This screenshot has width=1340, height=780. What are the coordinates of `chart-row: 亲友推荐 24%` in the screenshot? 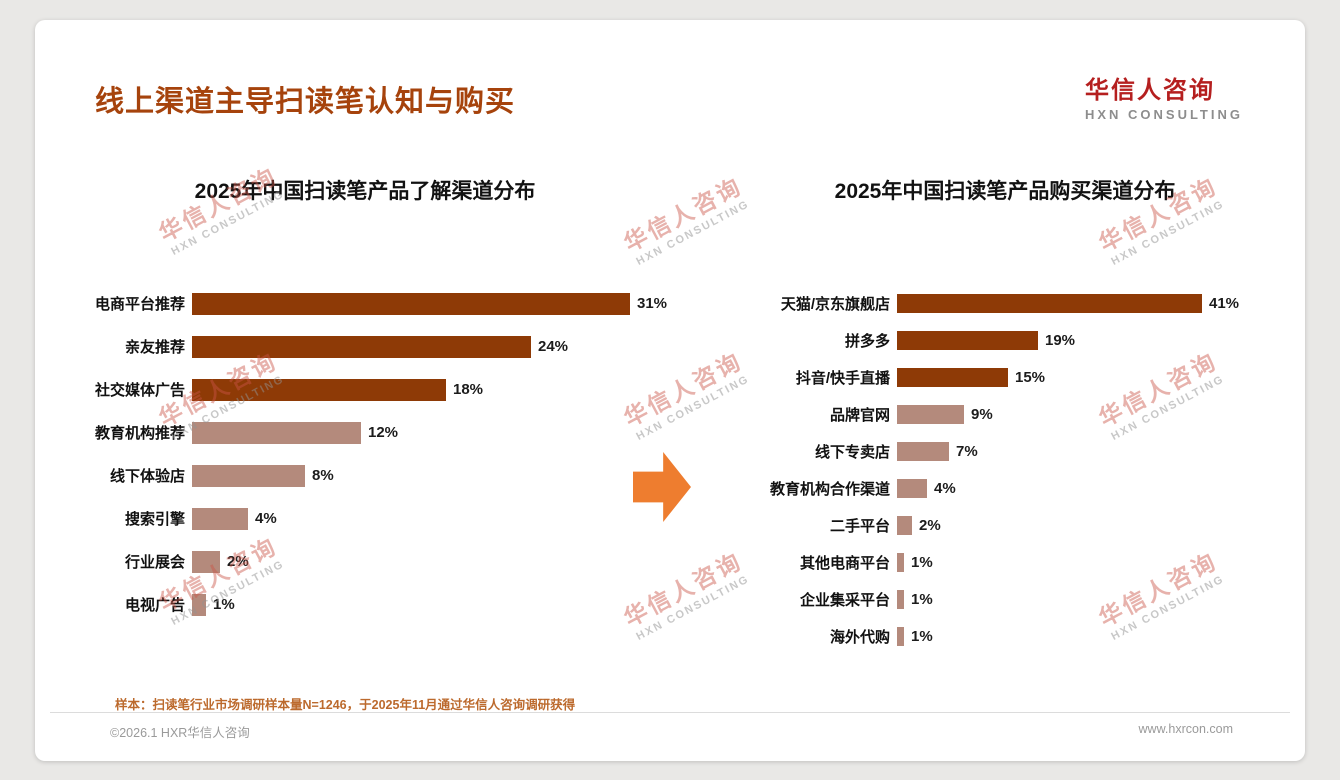 It's located at (395, 346).